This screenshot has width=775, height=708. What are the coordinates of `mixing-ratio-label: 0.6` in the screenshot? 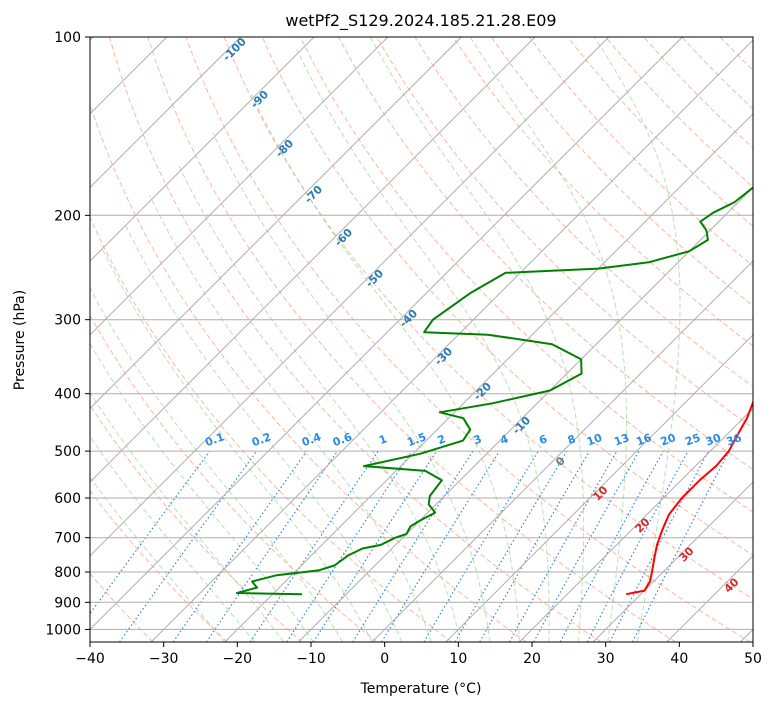 It's located at (342, 439).